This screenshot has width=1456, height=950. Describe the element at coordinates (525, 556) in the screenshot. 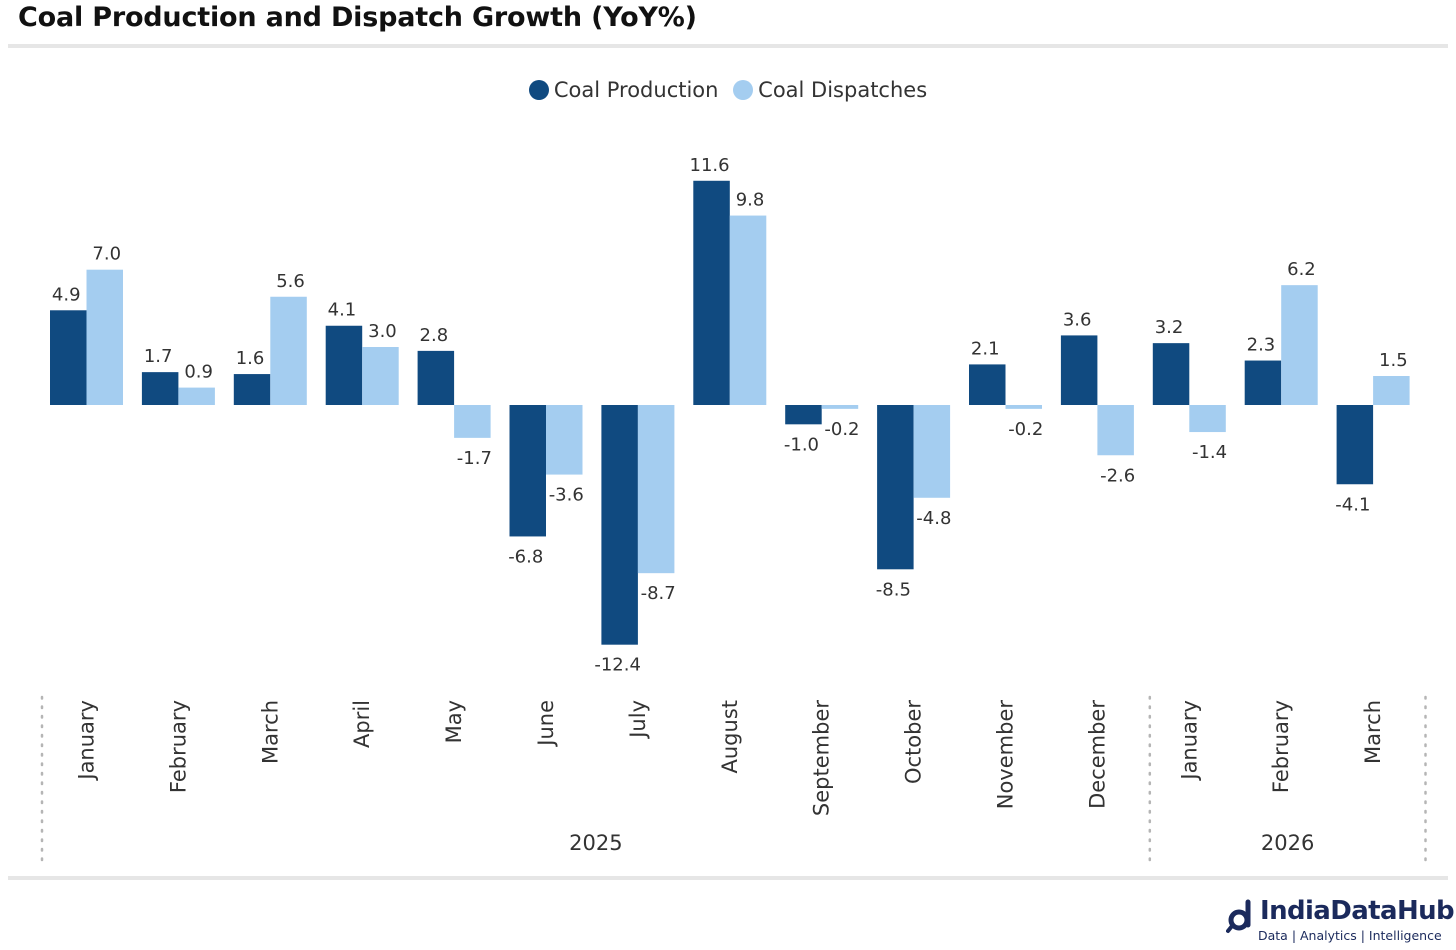

I see `data-label-production: -6.8` at that location.